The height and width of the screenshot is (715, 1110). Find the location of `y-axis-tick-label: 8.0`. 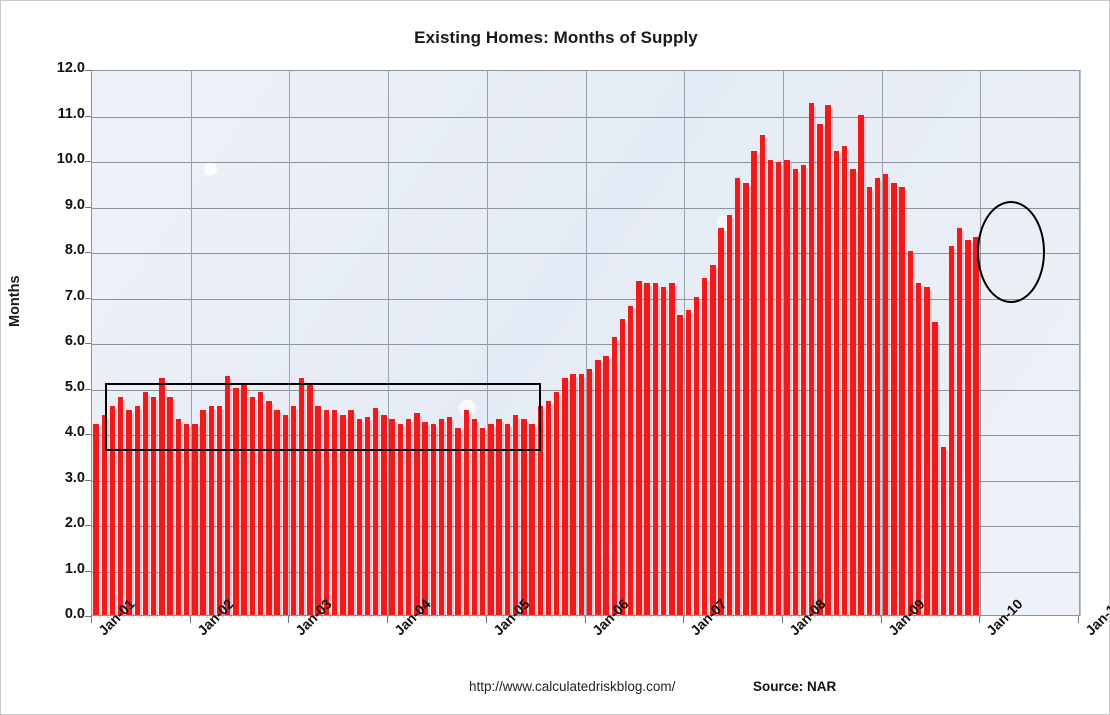

y-axis-tick-label: 8.0 is located at coordinates (74, 250).